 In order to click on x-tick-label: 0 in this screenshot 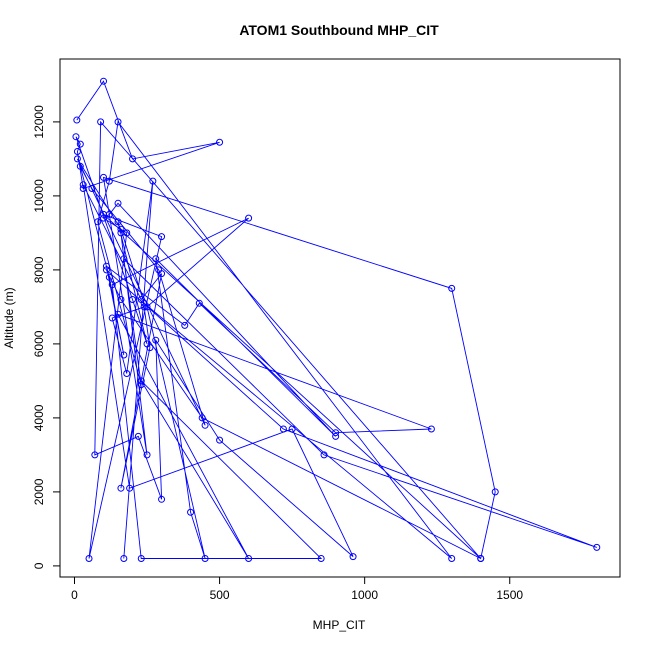, I will do `click(74, 595)`.